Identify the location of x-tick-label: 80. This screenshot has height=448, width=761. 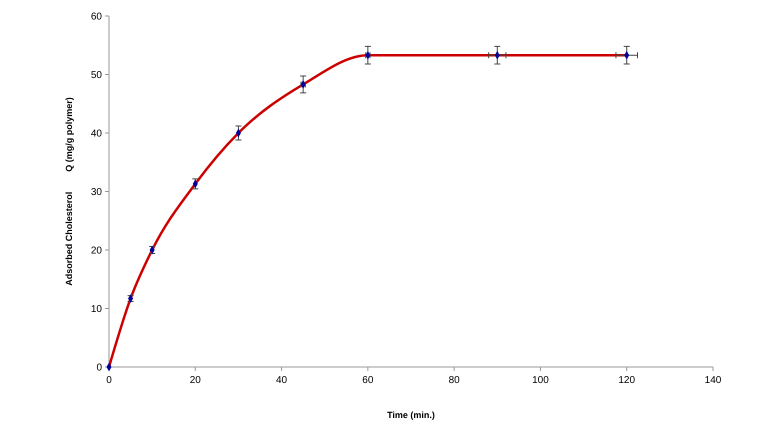
(454, 380).